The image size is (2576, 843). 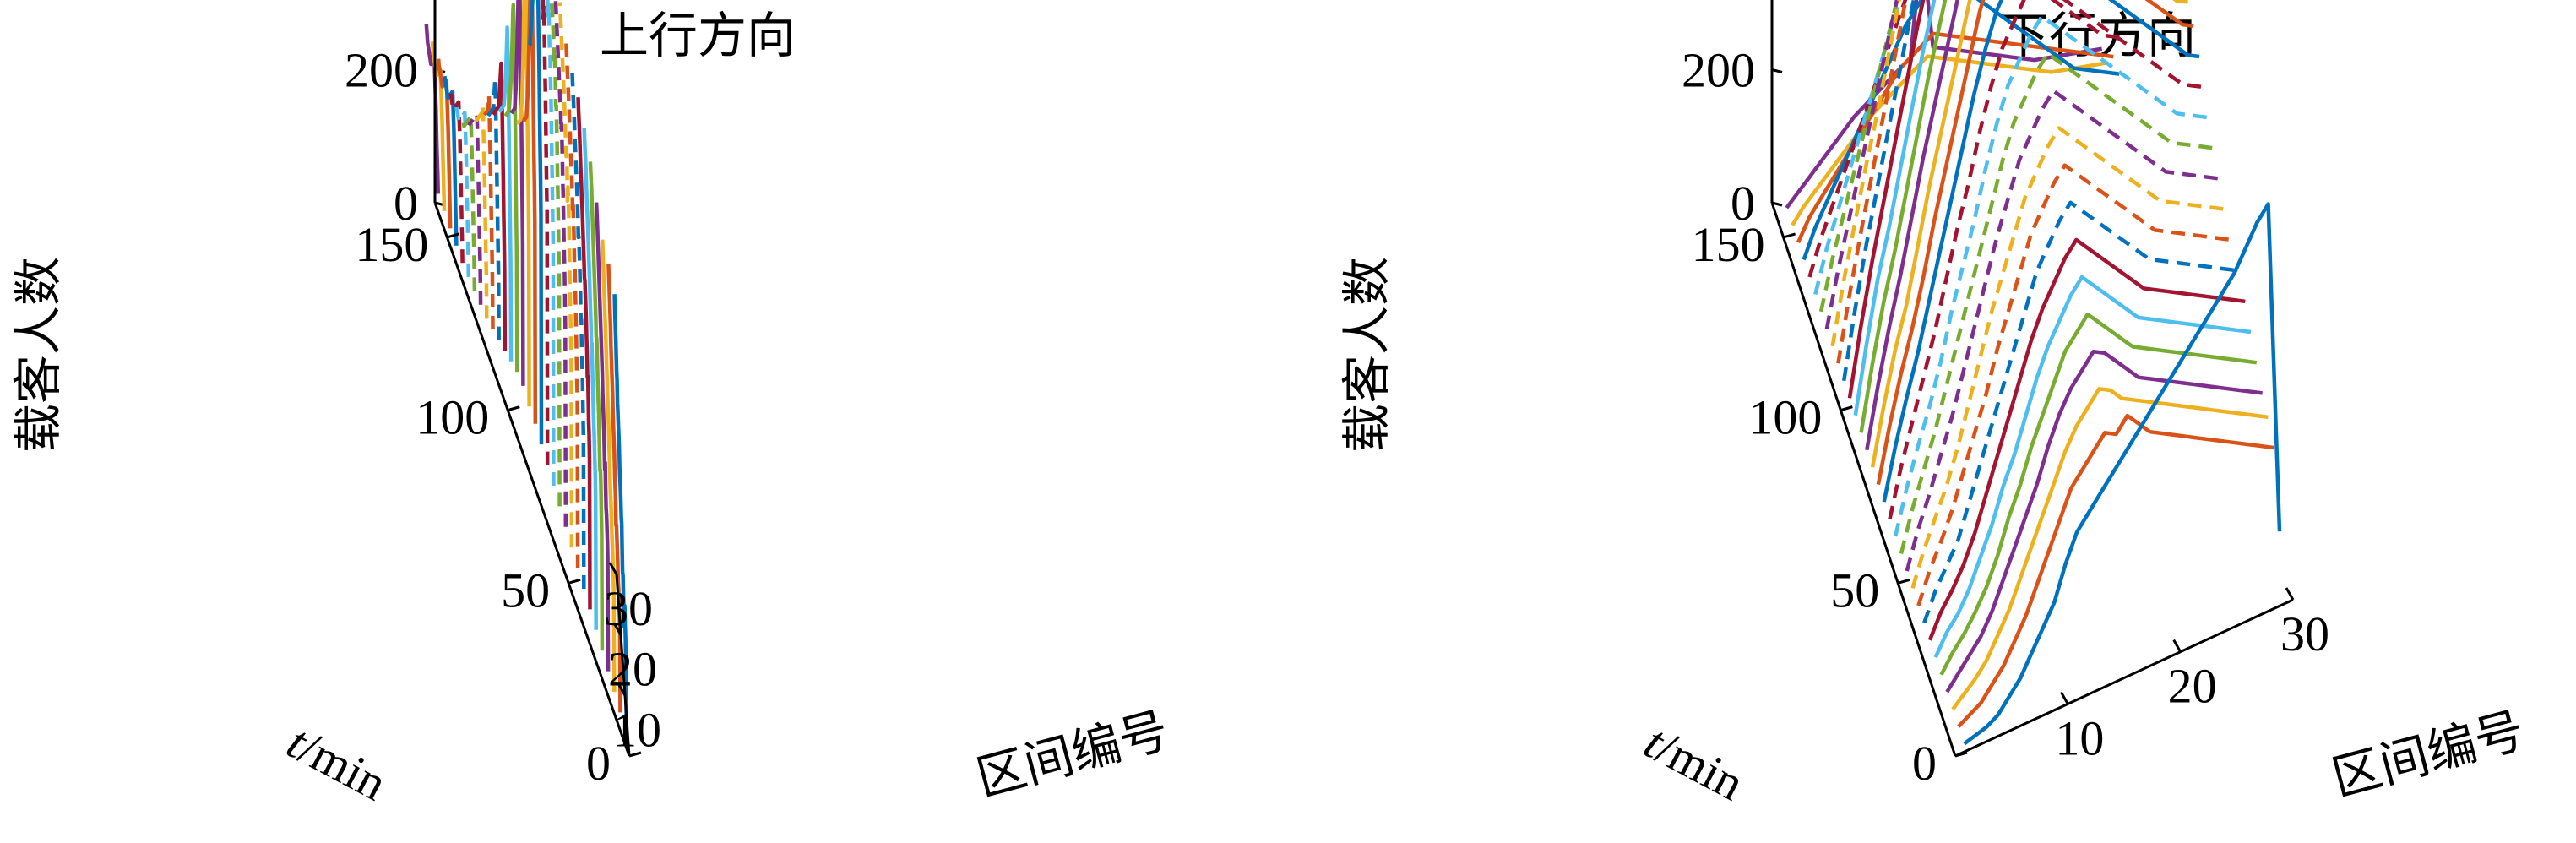 I want to click on axes-group, so click(x=532, y=378).